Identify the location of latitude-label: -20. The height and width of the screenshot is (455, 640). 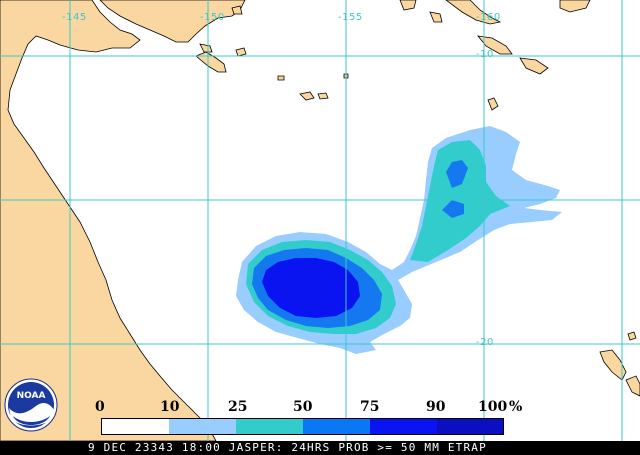
(485, 342).